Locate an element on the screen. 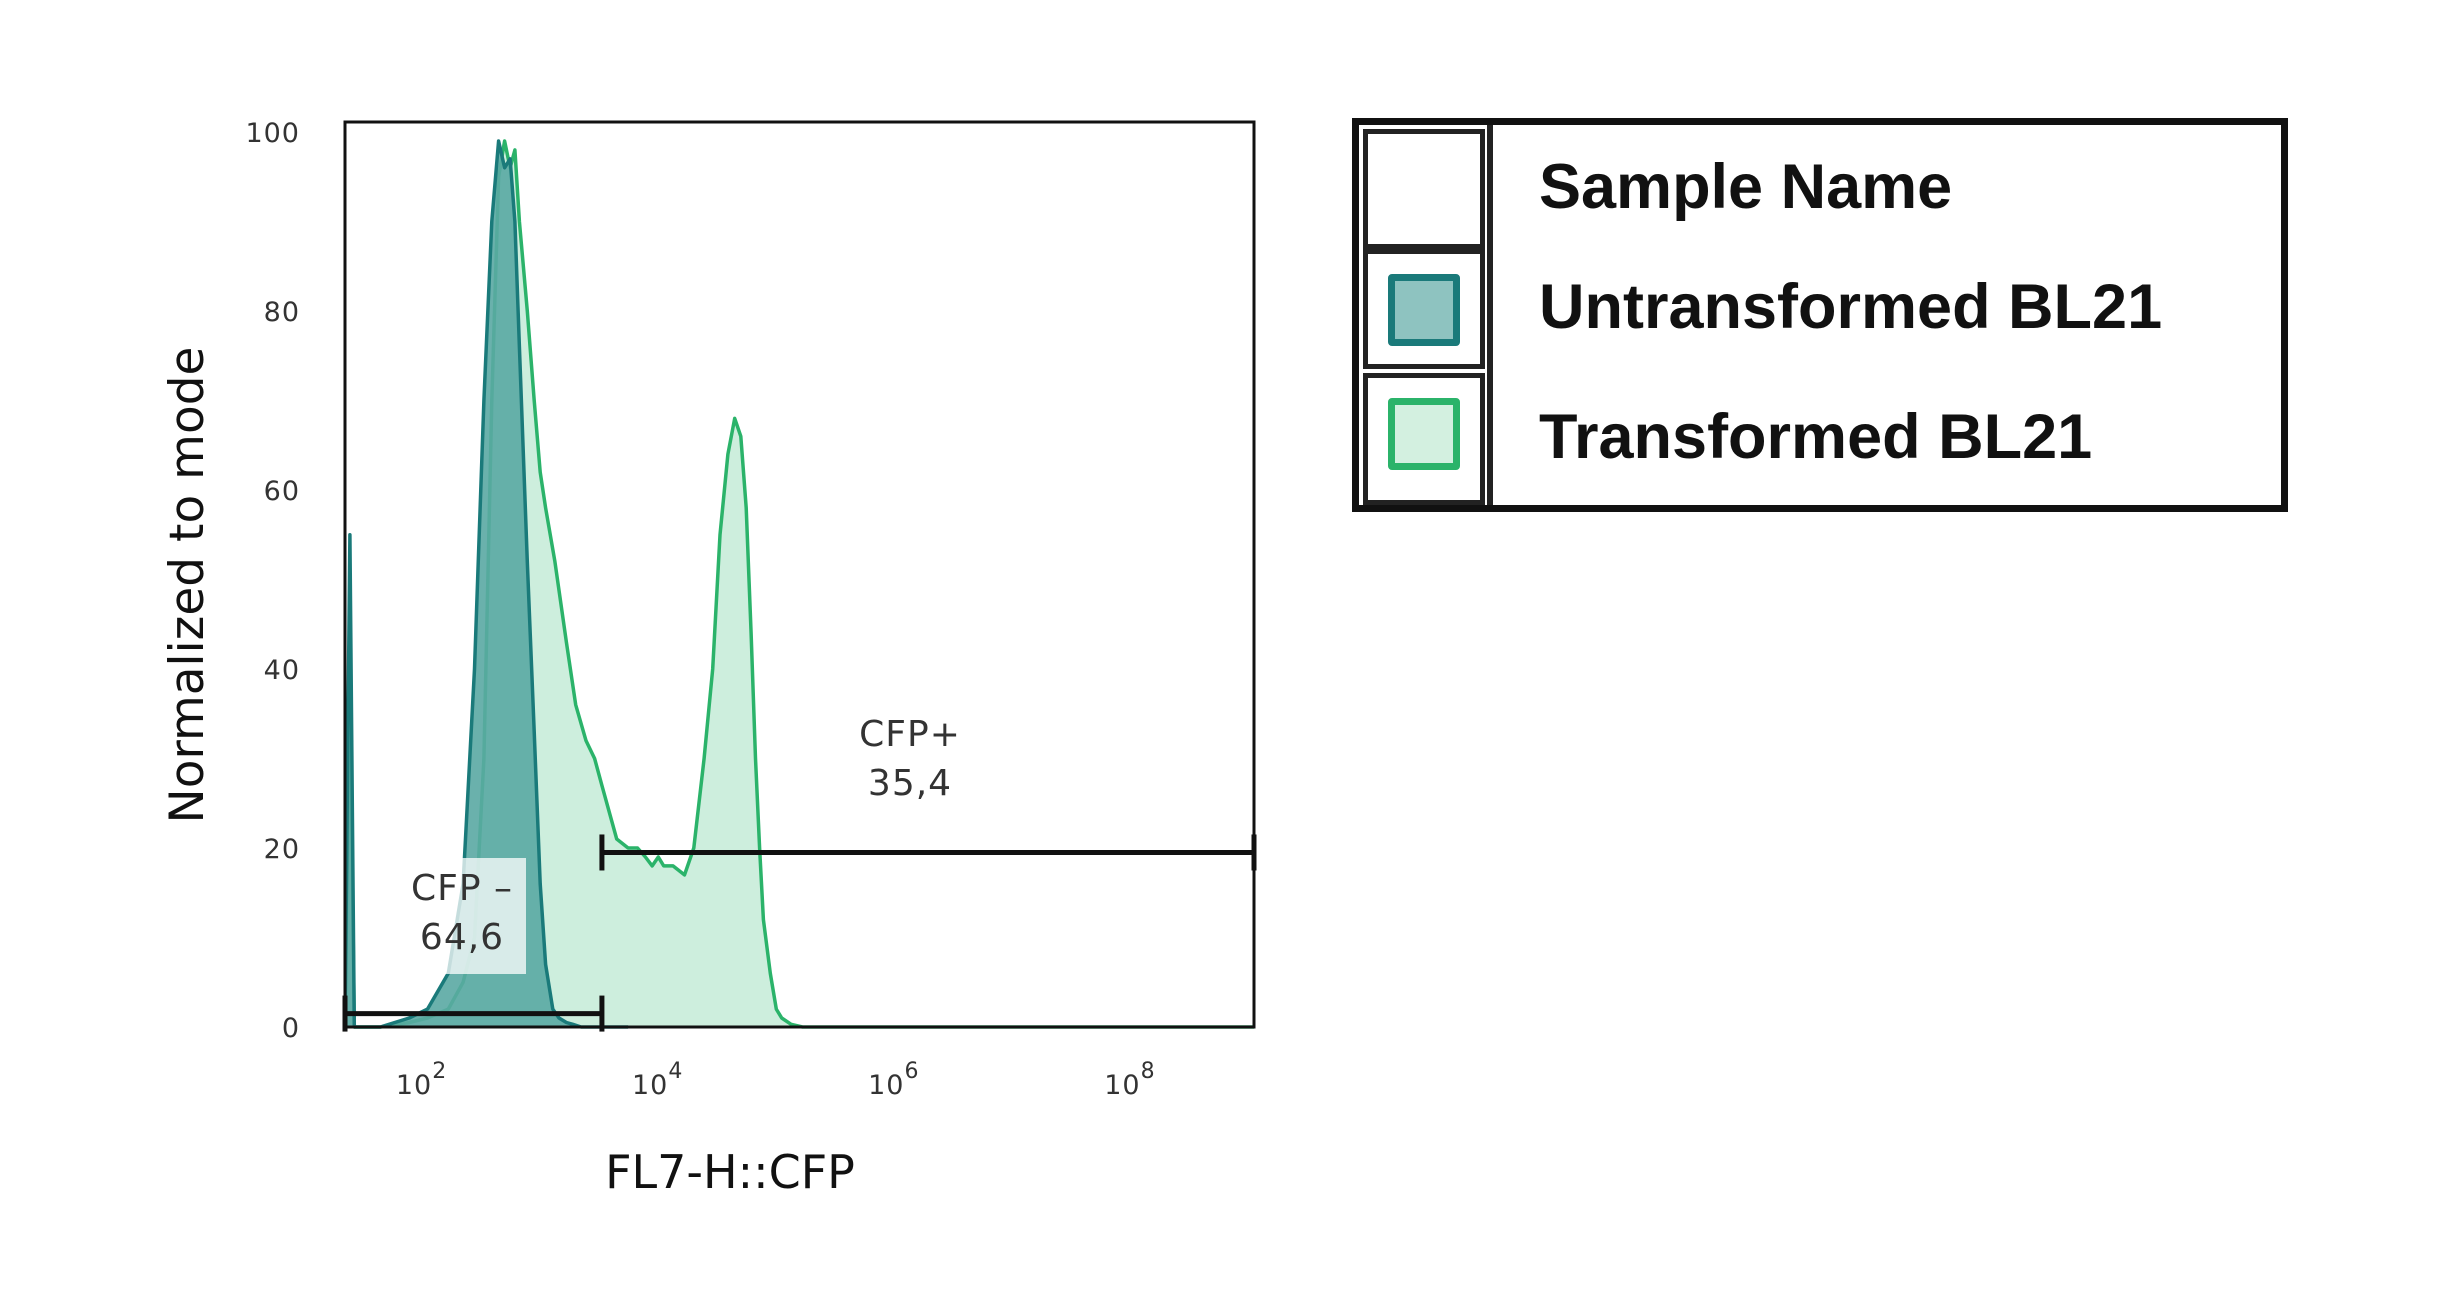  legend-entry-transformed: Transformed BL21 is located at coordinates (1820, 439).